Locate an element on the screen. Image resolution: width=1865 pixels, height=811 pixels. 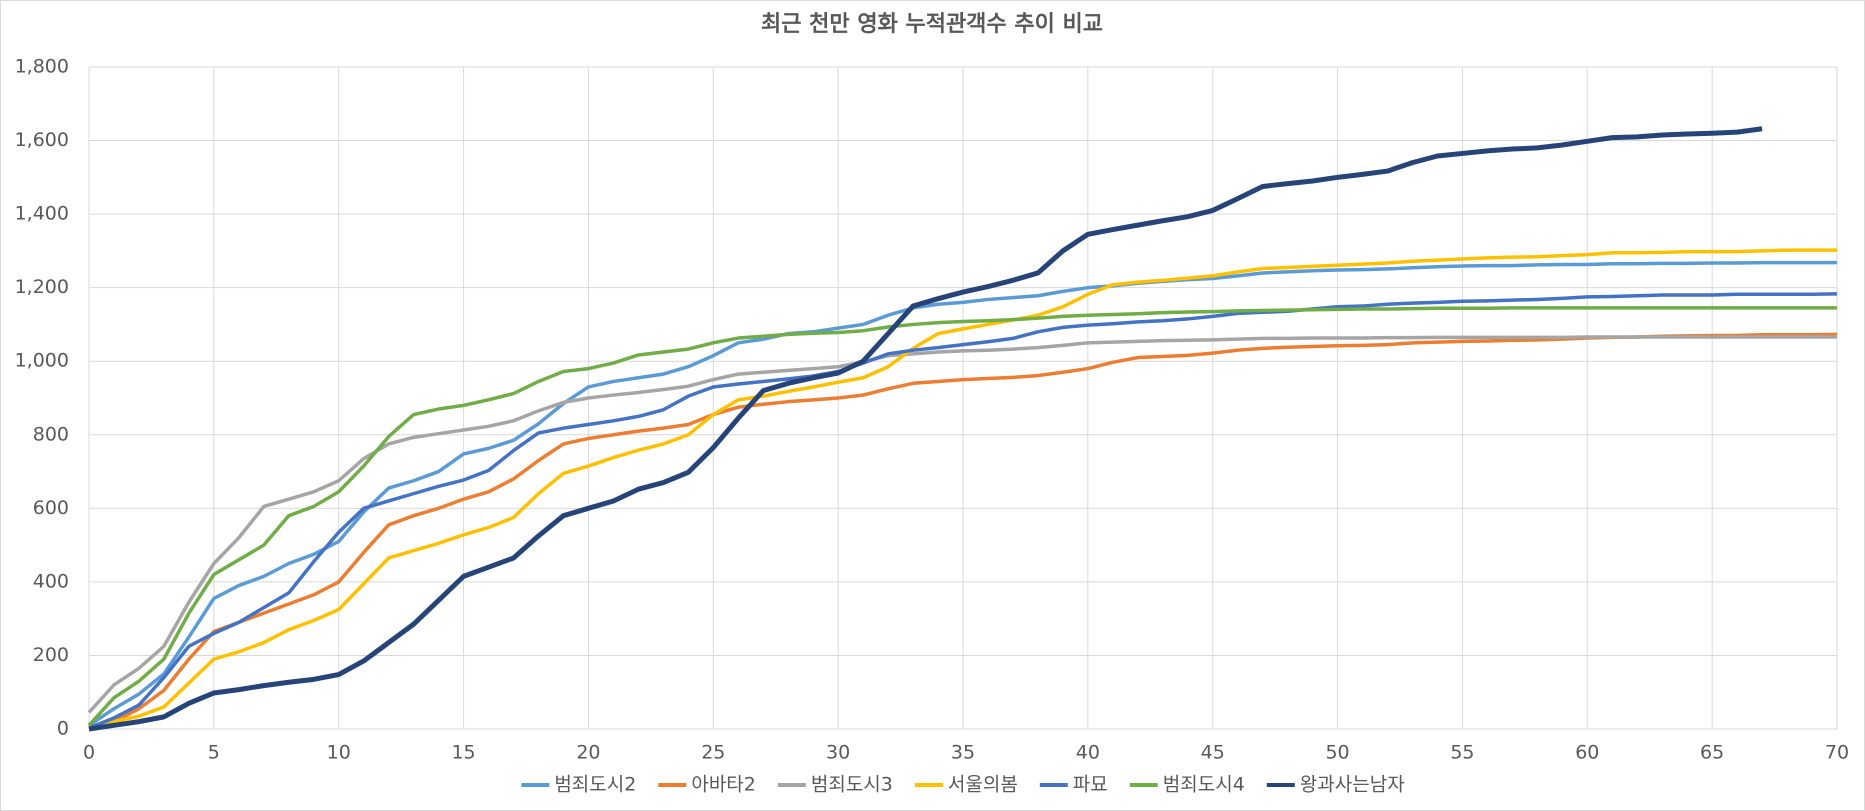
legend-label: 범죄도시2 is located at coordinates (595, 785).